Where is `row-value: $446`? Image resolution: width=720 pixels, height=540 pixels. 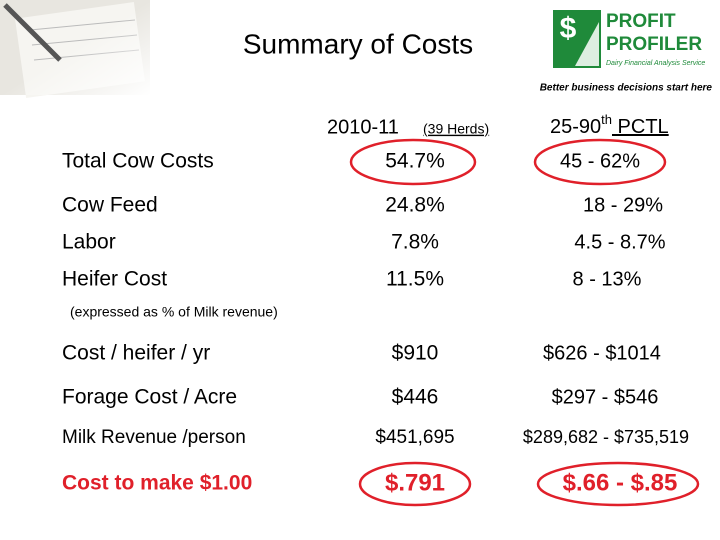
row-value: $446 is located at coordinates (415, 397).